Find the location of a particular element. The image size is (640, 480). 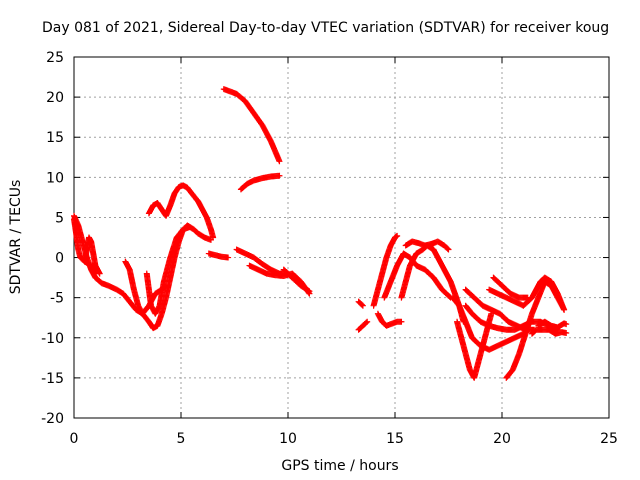

x-axis-label: GPS time / hours is located at coordinates (339, 466).